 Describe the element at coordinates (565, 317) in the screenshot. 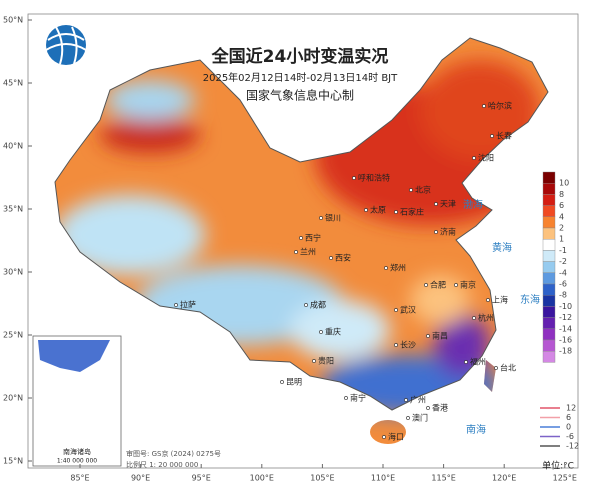

I see `colorbar-label: -12` at that location.